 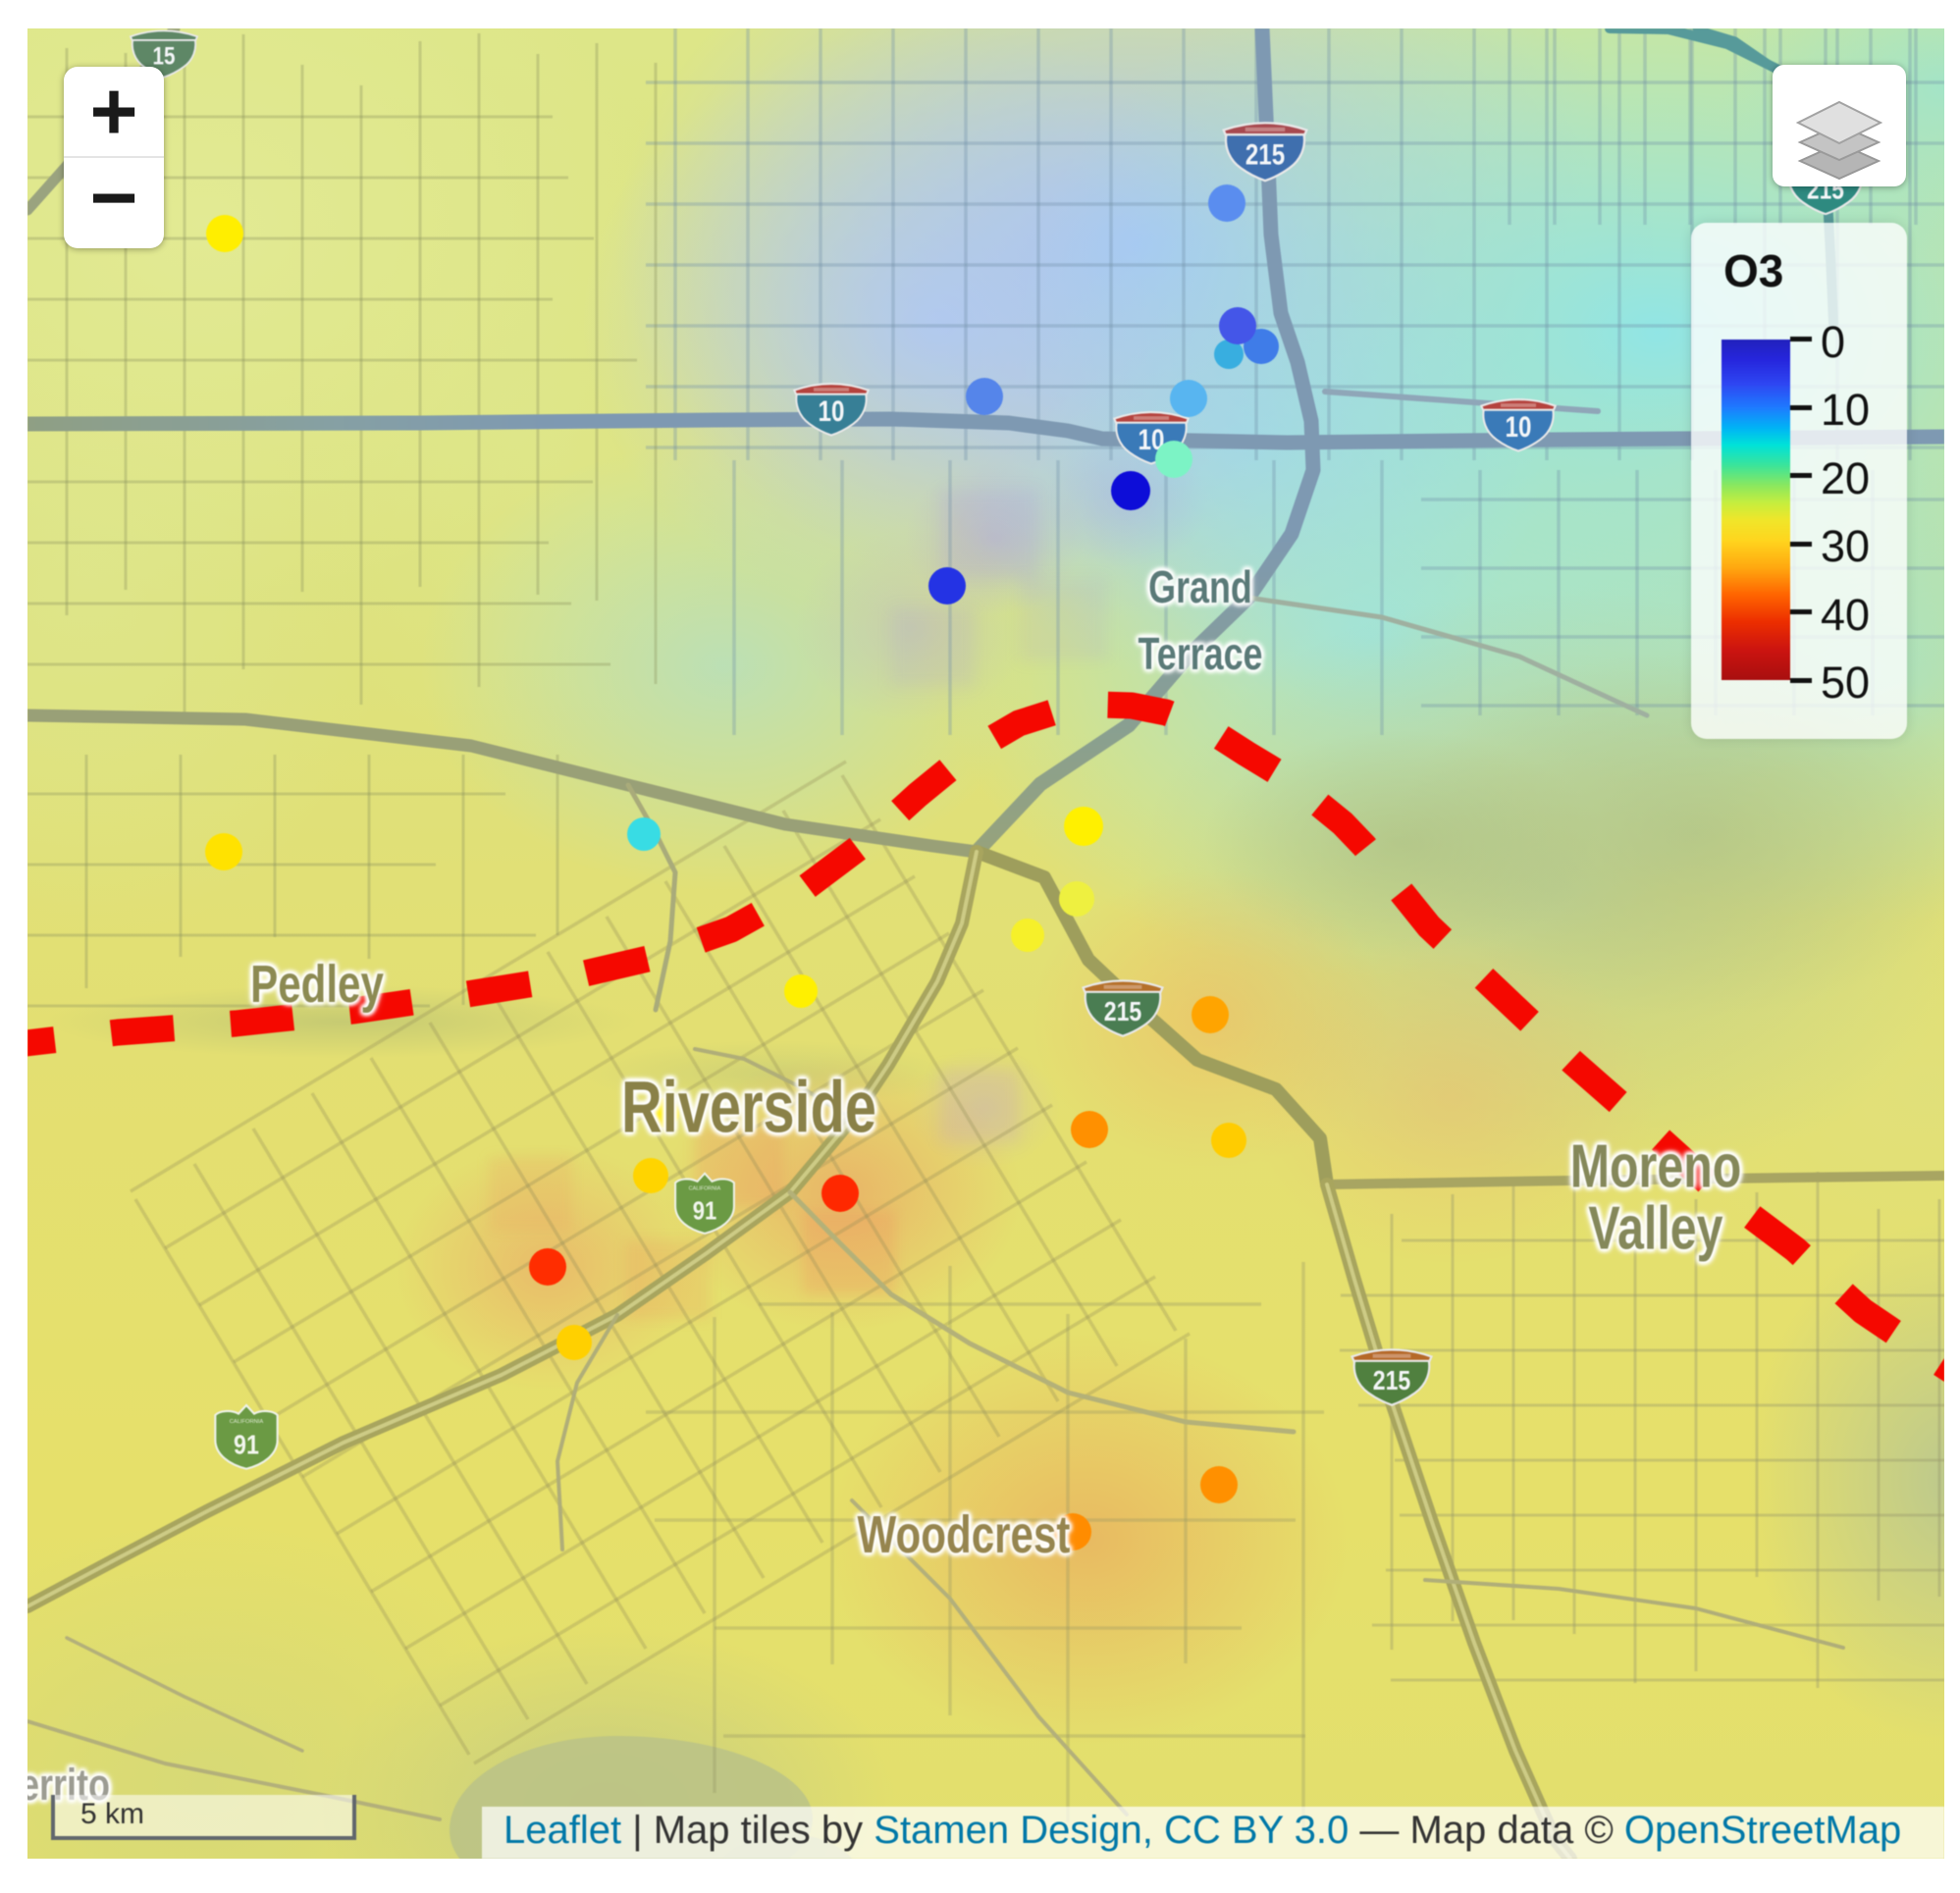 What do you see at coordinates (164, 55) in the screenshot?
I see `svg-text: 15` at bounding box center [164, 55].